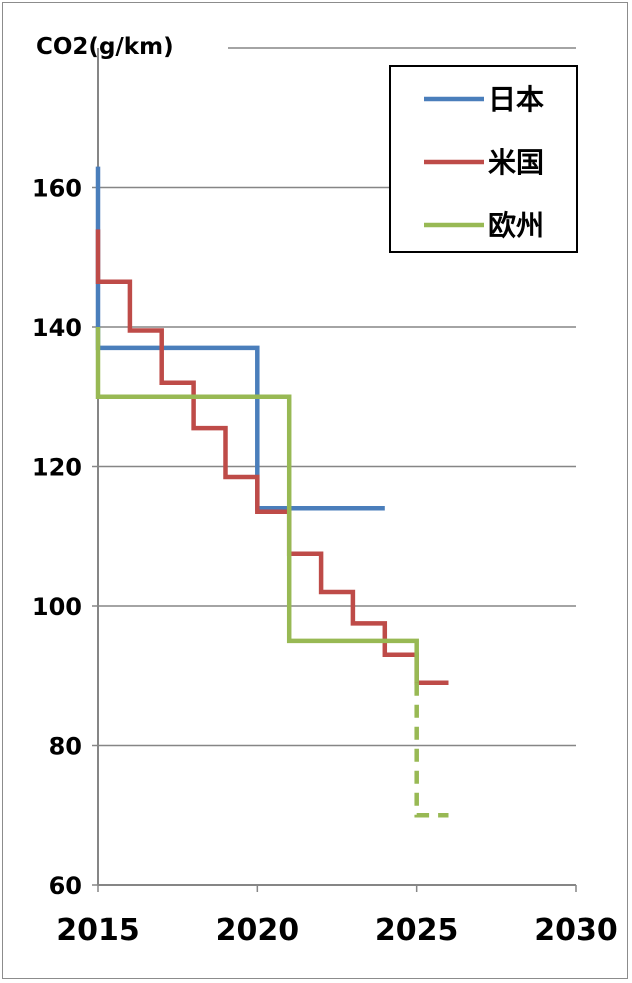 This screenshot has height=983, width=632. What do you see at coordinates (57, 607) in the screenshot?
I see `y-tick-label: 100` at bounding box center [57, 607].